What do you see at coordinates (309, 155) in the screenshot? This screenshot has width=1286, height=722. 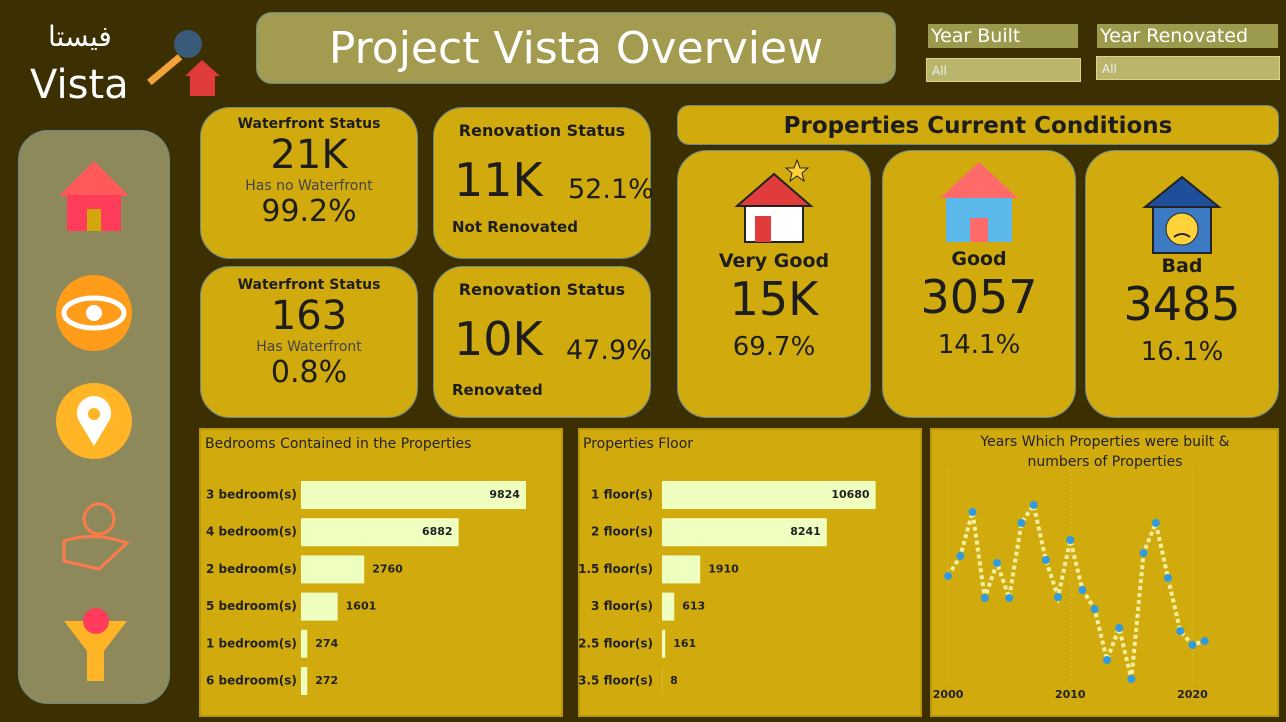 I see `kpi-value: 21K` at bounding box center [309, 155].